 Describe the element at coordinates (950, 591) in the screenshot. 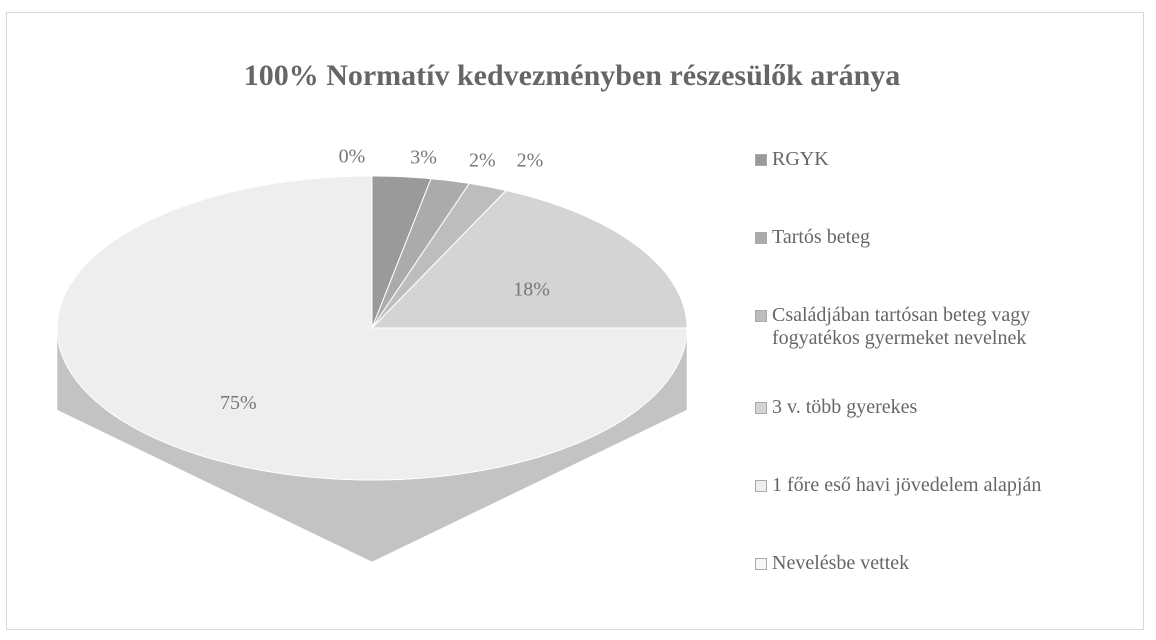

I see `legend-item: Nevelésbe vettek` at that location.